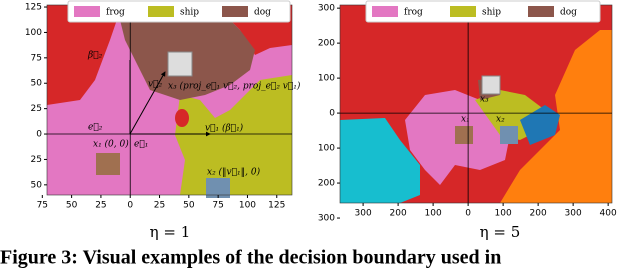  I want to click on annotation: x₁, so click(465, 120).